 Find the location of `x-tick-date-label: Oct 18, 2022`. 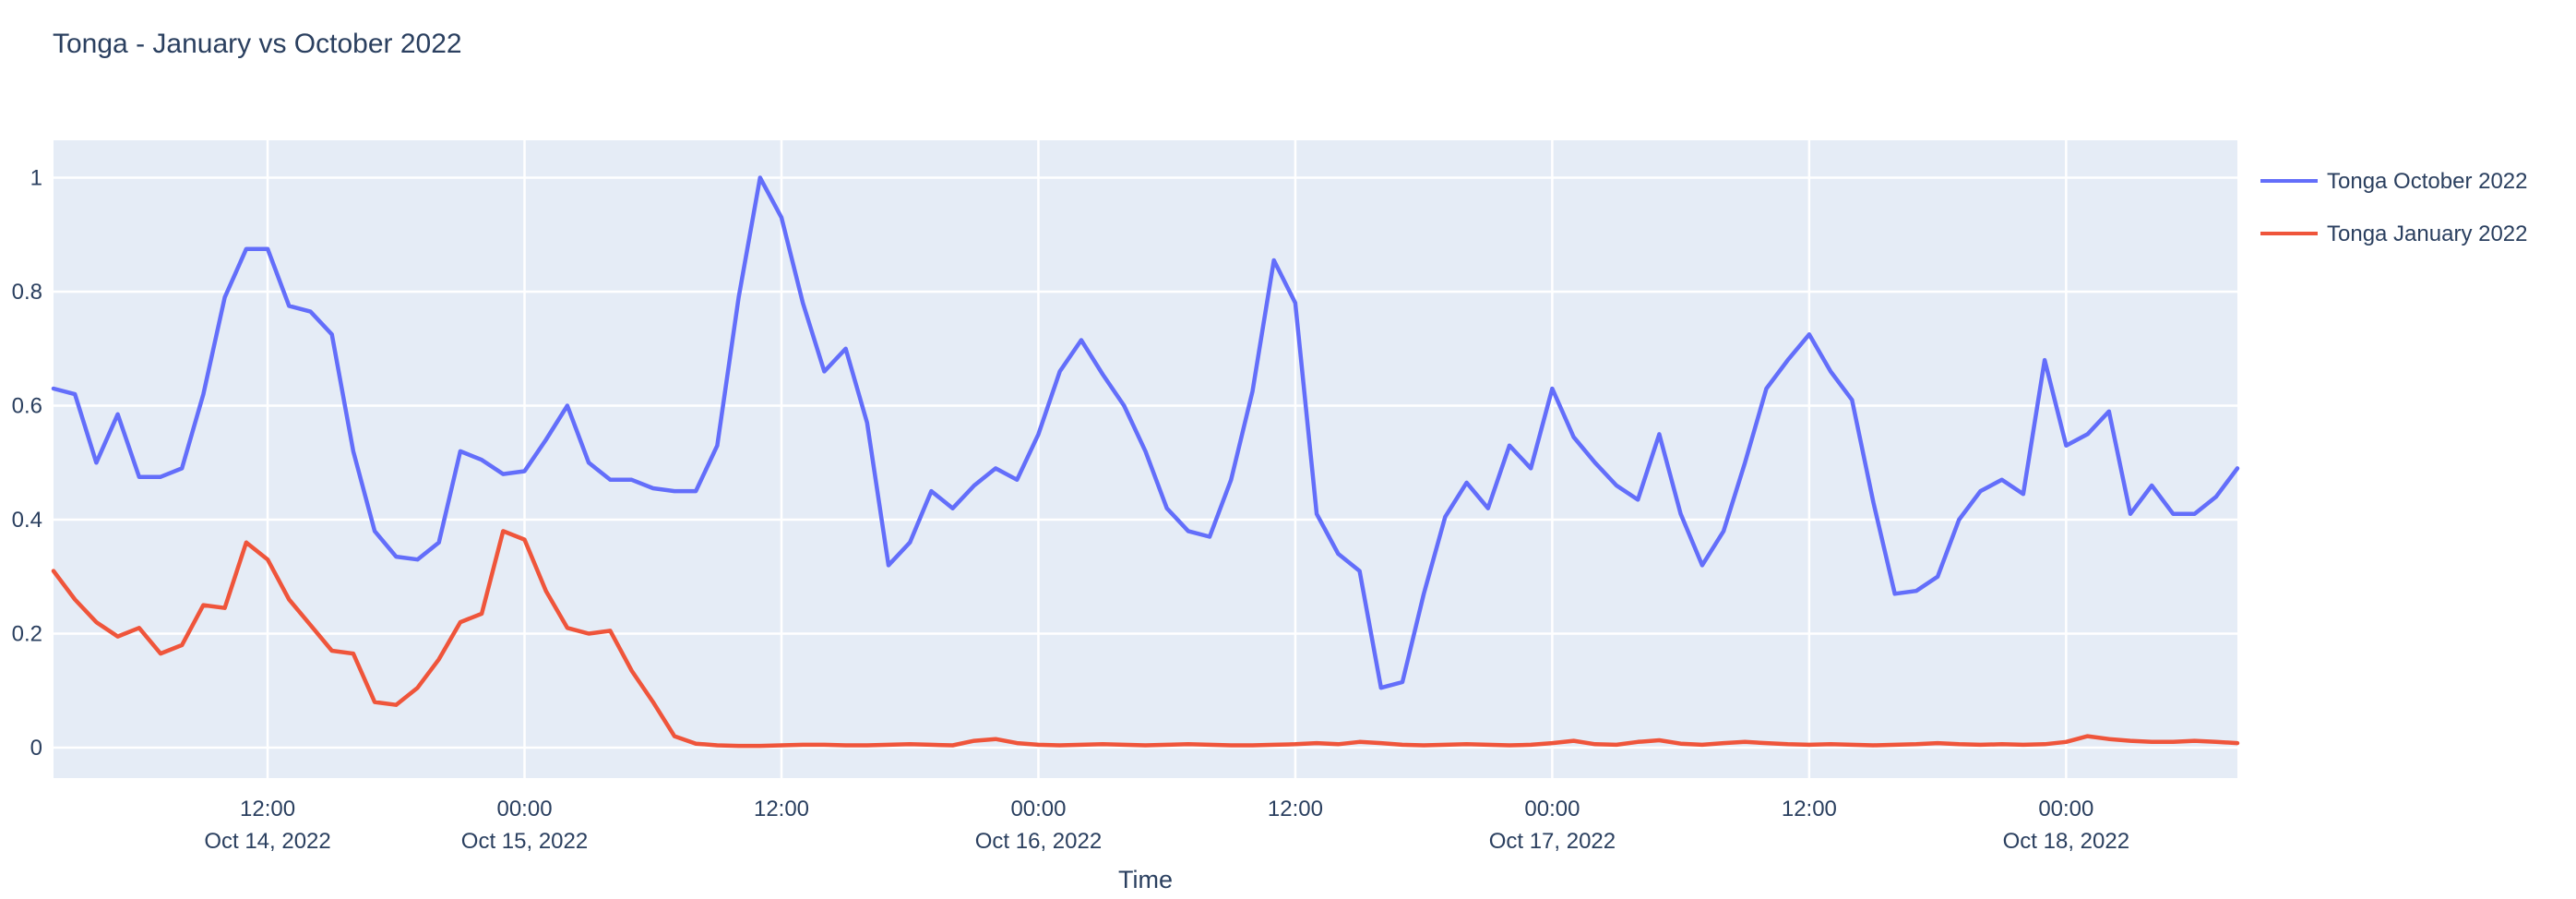

x-tick-date-label: Oct 18, 2022 is located at coordinates (2066, 842).